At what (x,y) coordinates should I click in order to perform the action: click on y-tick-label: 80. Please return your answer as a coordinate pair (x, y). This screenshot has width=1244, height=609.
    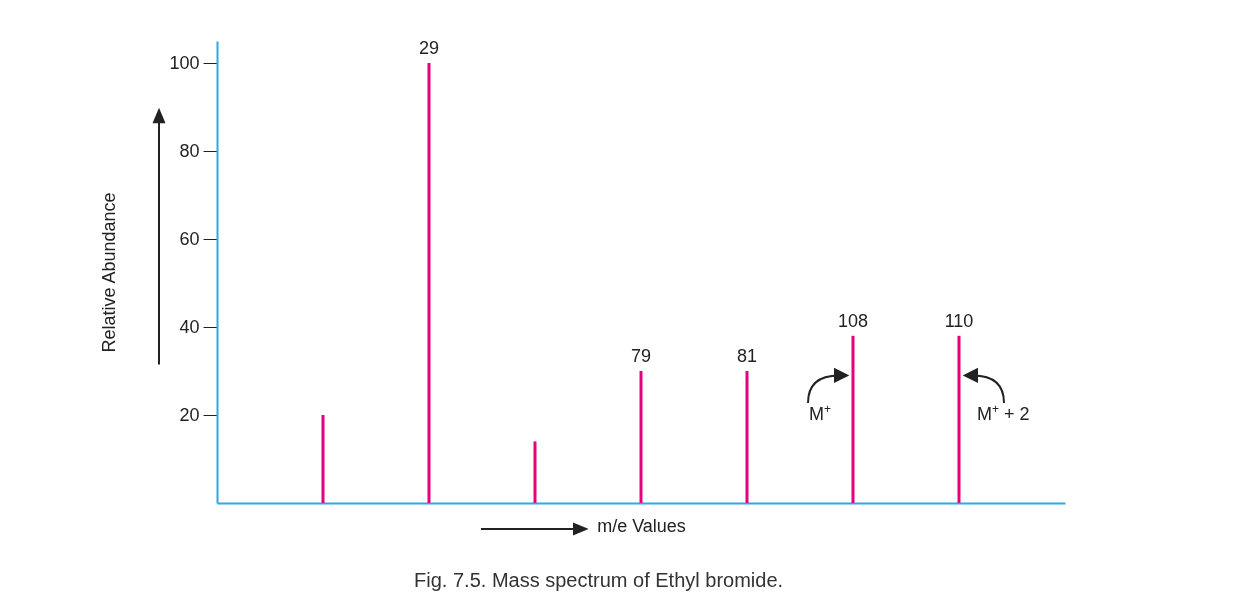
    Looking at the image, I should click on (189, 150).